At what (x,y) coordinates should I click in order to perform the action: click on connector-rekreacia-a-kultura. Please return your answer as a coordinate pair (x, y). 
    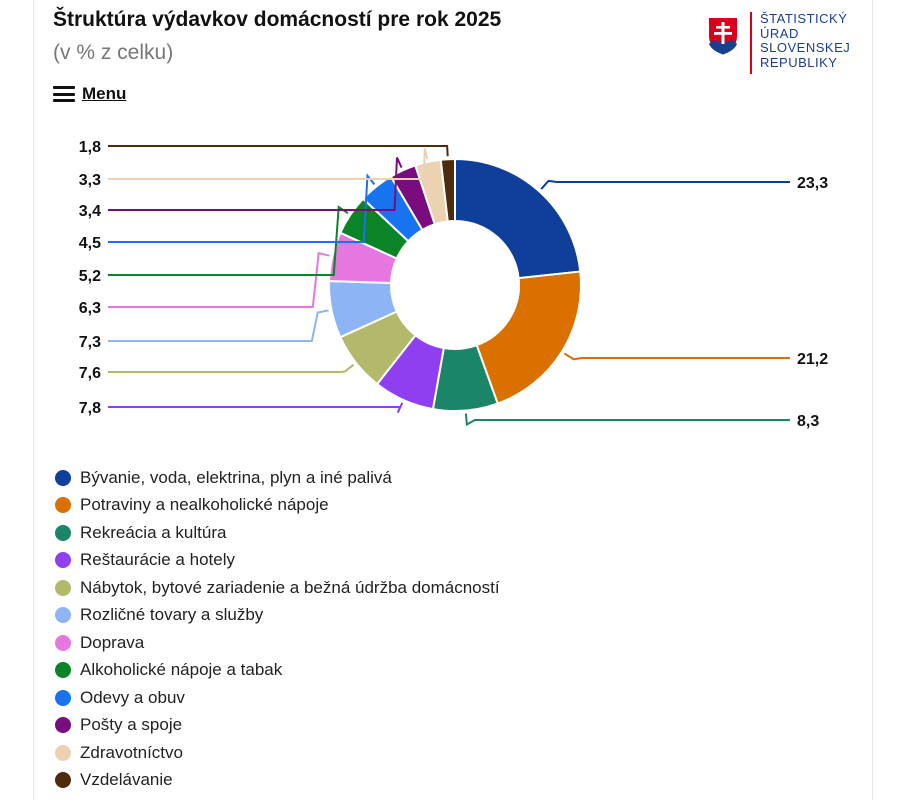
    Looking at the image, I should click on (627, 420).